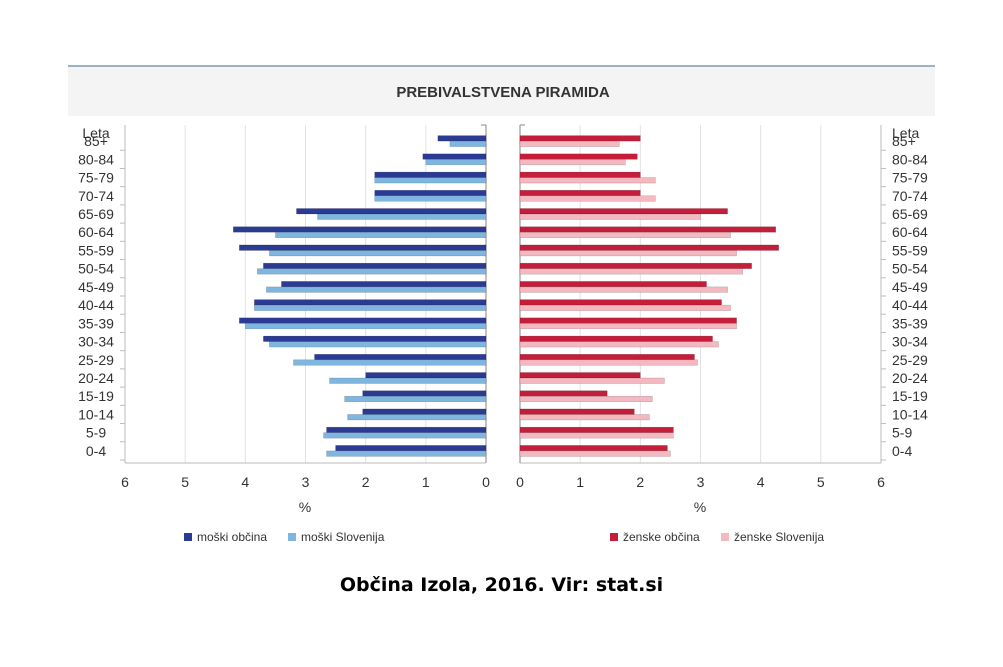 This screenshot has width=1003, height=667. What do you see at coordinates (96, 287) in the screenshot?
I see `left-category-label: 45-49` at bounding box center [96, 287].